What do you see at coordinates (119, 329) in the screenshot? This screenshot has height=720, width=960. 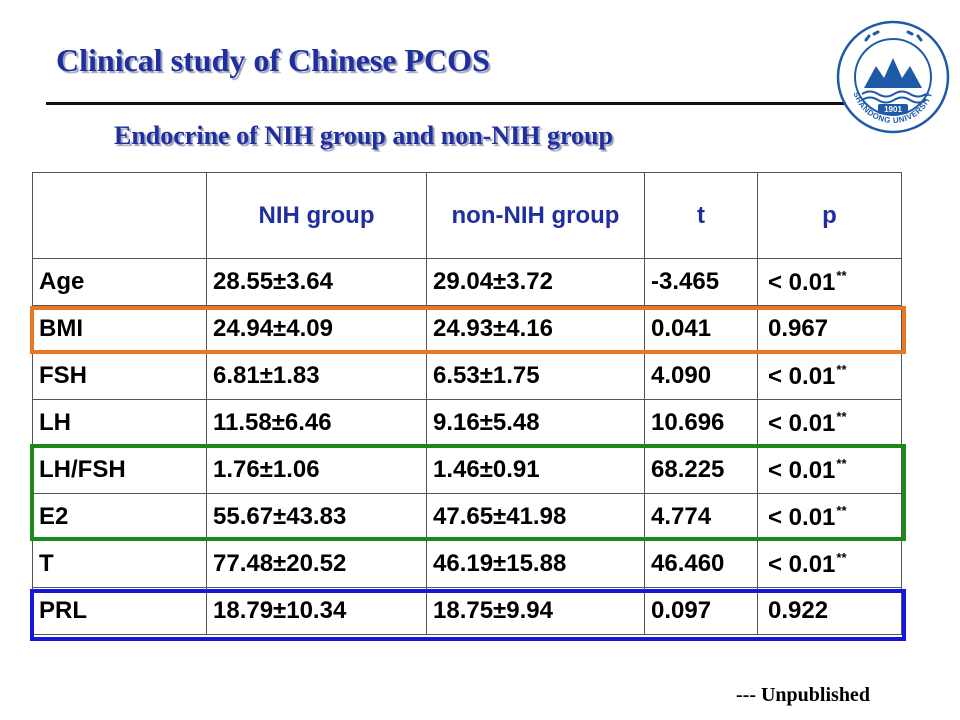 I see `row-label-cell: BMI` at bounding box center [119, 329].